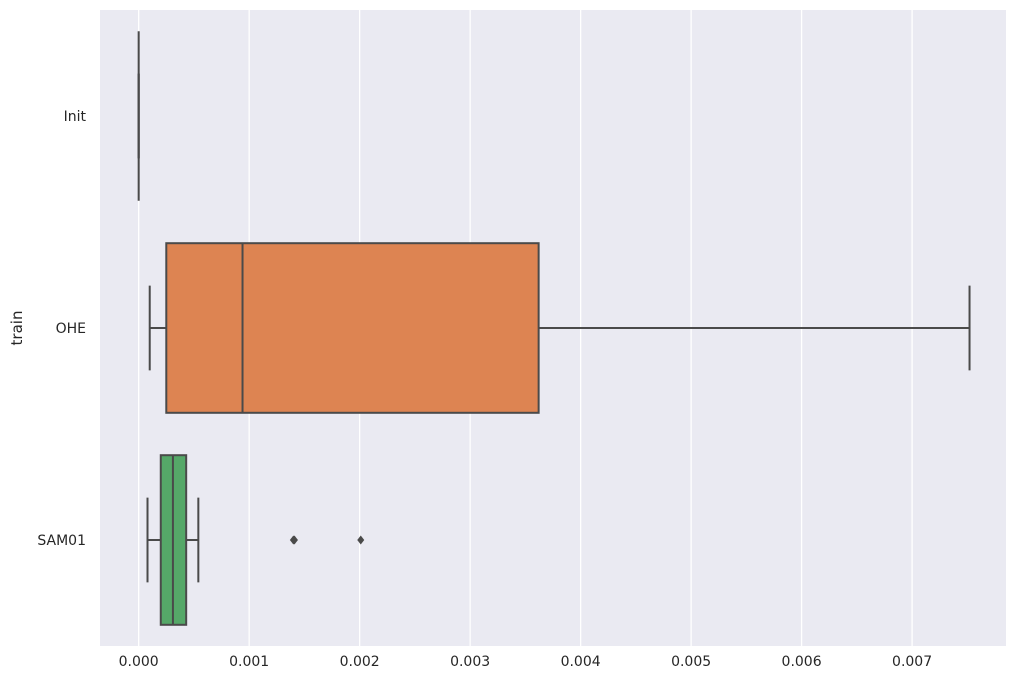 This screenshot has width=1016, height=684. I want to click on x-tick-label: 0.007, so click(912, 662).